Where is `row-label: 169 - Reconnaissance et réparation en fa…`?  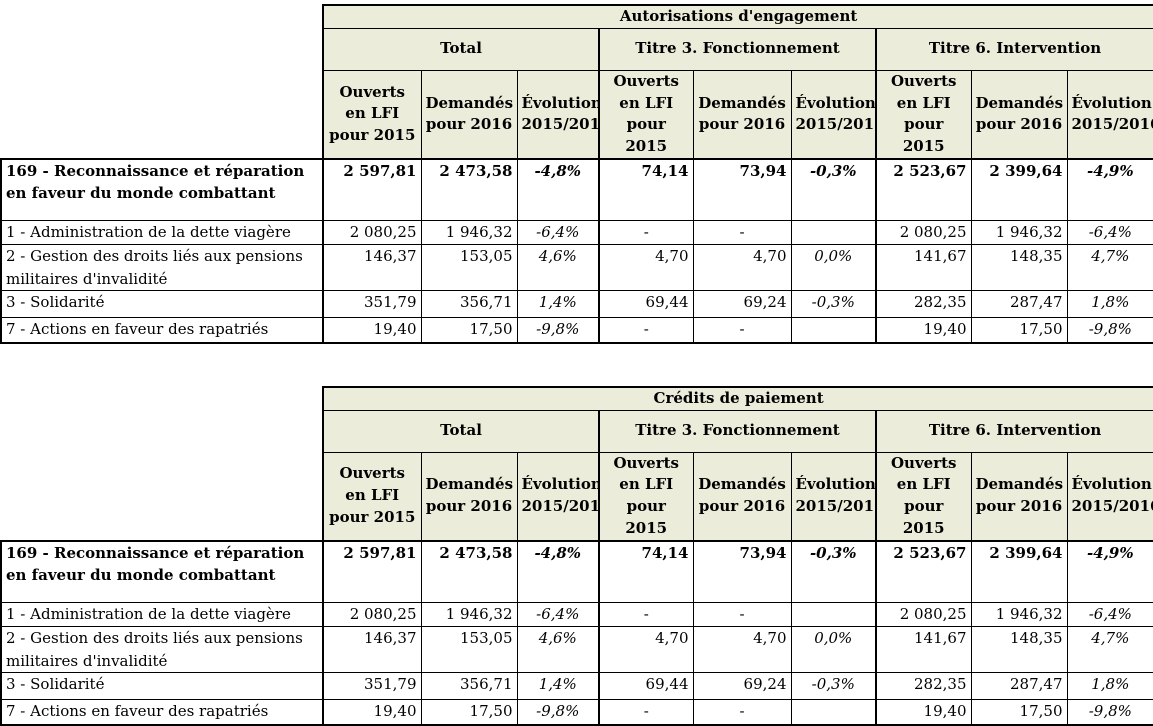 row-label: 169 - Reconnaissance et réparation en fa… is located at coordinates (162, 189).